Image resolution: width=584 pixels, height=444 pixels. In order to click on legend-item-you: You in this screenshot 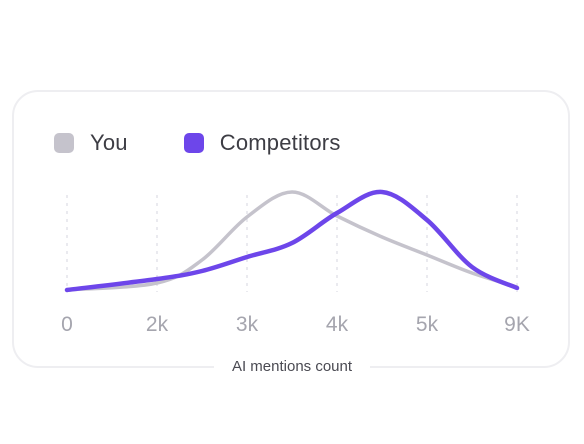, I will do `click(91, 143)`.